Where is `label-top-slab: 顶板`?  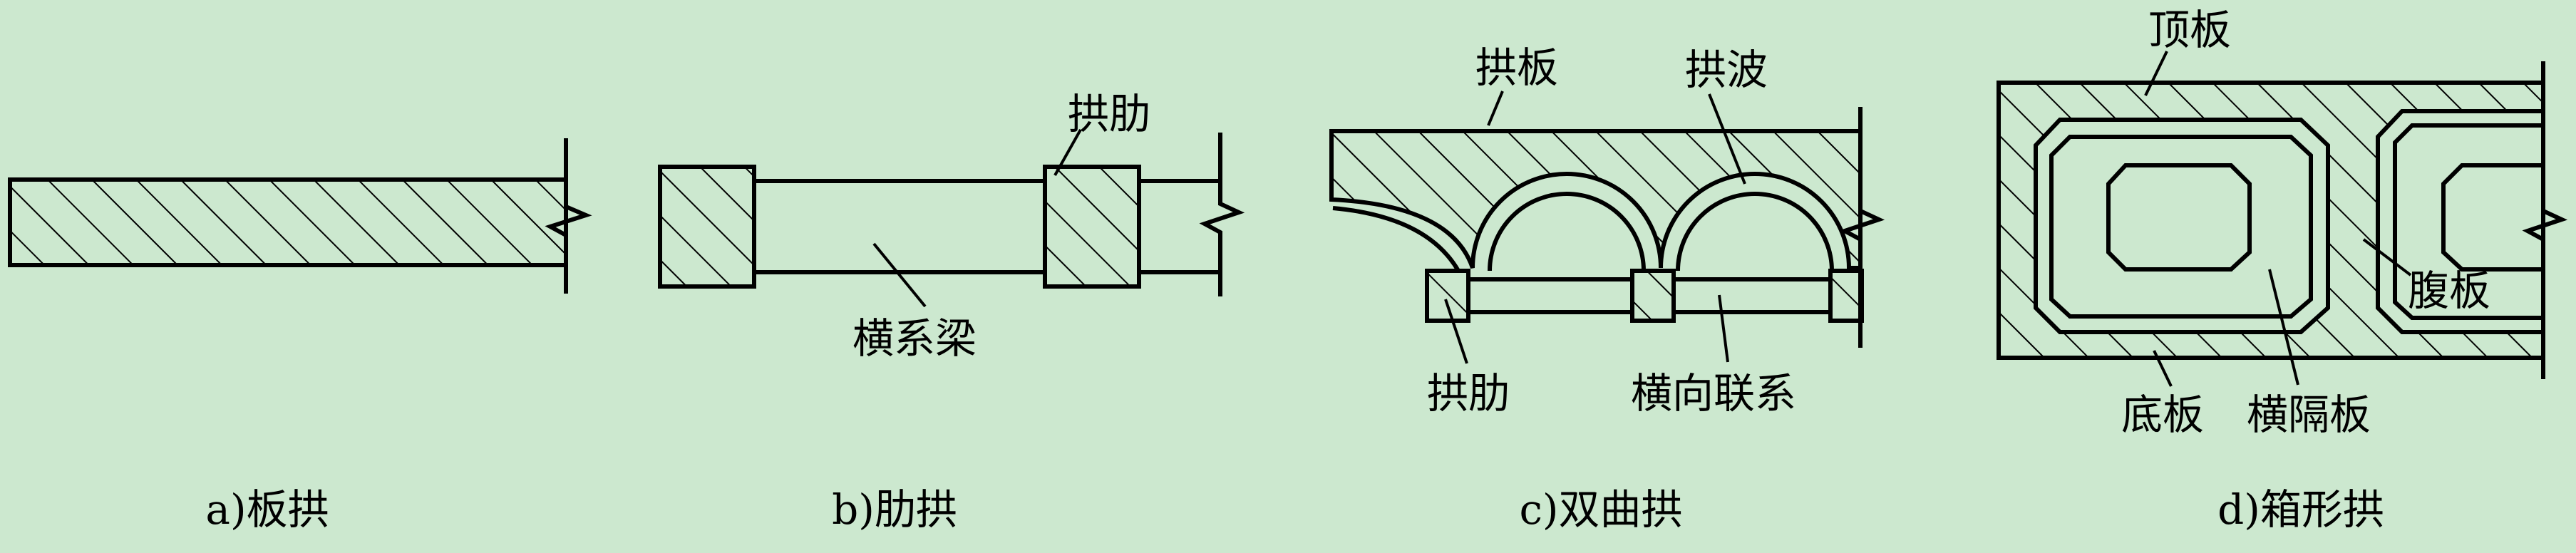 label-top-slab: 顶板 is located at coordinates (2189, 30).